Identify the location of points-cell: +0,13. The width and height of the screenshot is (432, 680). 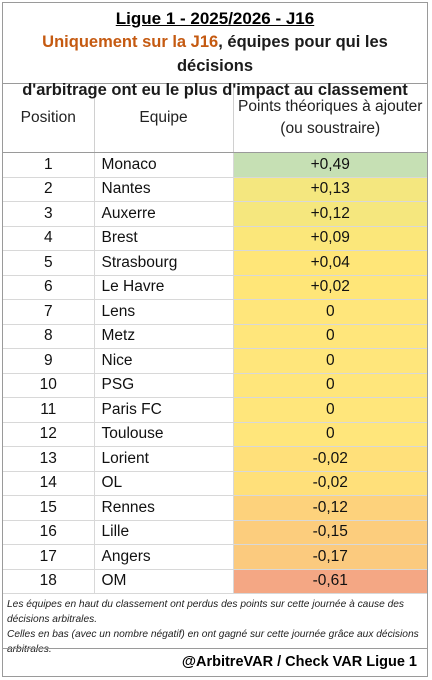
(330, 189).